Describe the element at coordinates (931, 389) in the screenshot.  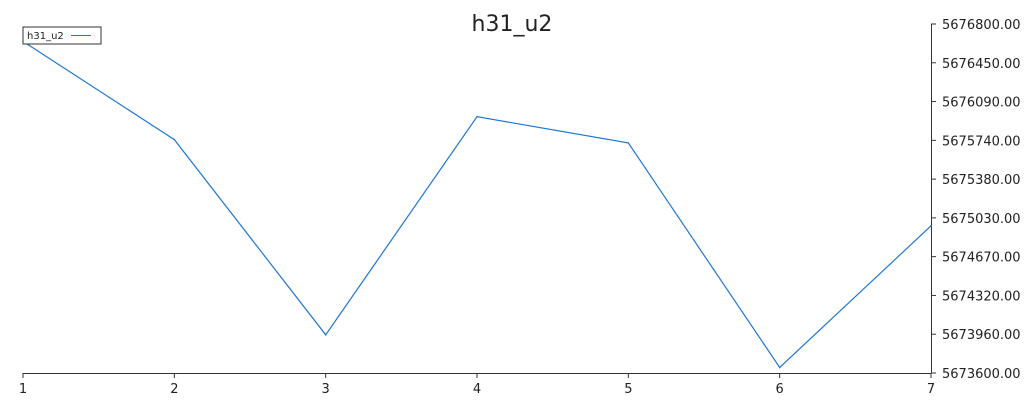
I see `x-tick-label: 7` at that location.